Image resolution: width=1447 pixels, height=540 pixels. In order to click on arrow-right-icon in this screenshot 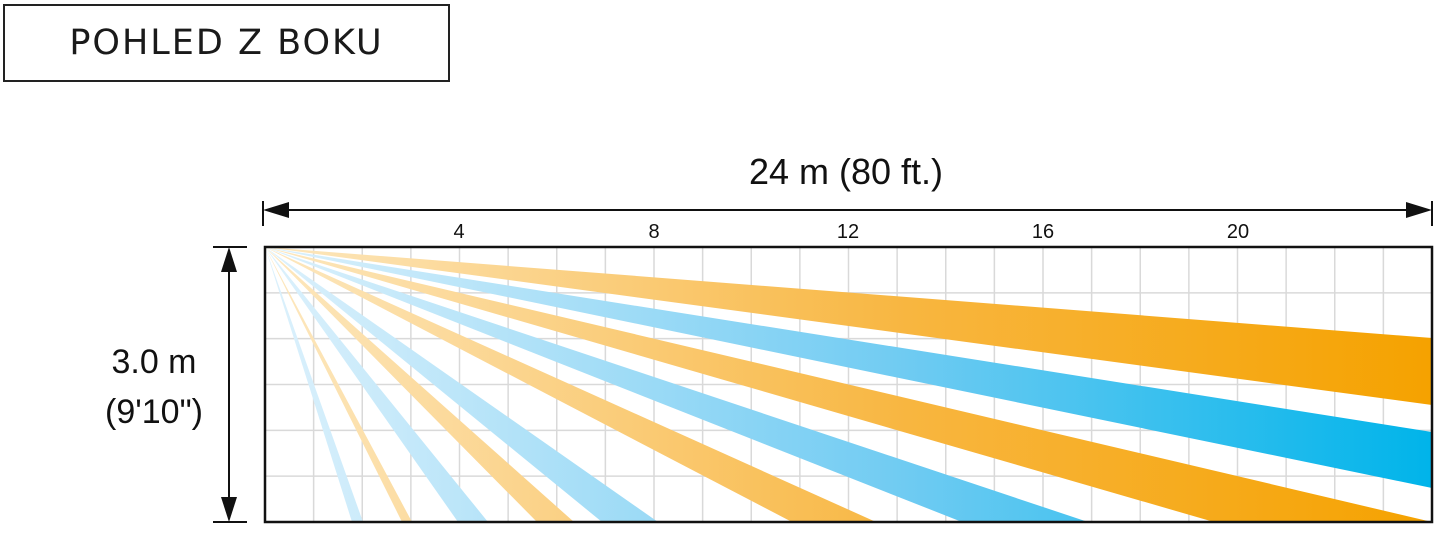, I will do `click(1419, 210)`.